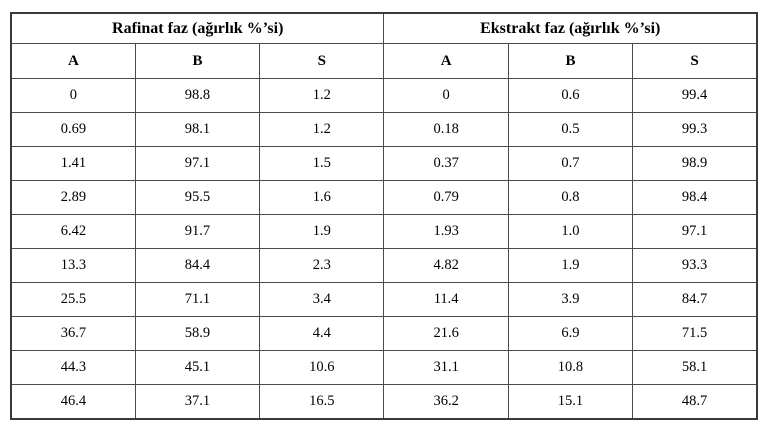 Image resolution: width=773 pixels, height=432 pixels. Describe the element at coordinates (446, 333) in the screenshot. I see `table-cell: 21.6` at that location.